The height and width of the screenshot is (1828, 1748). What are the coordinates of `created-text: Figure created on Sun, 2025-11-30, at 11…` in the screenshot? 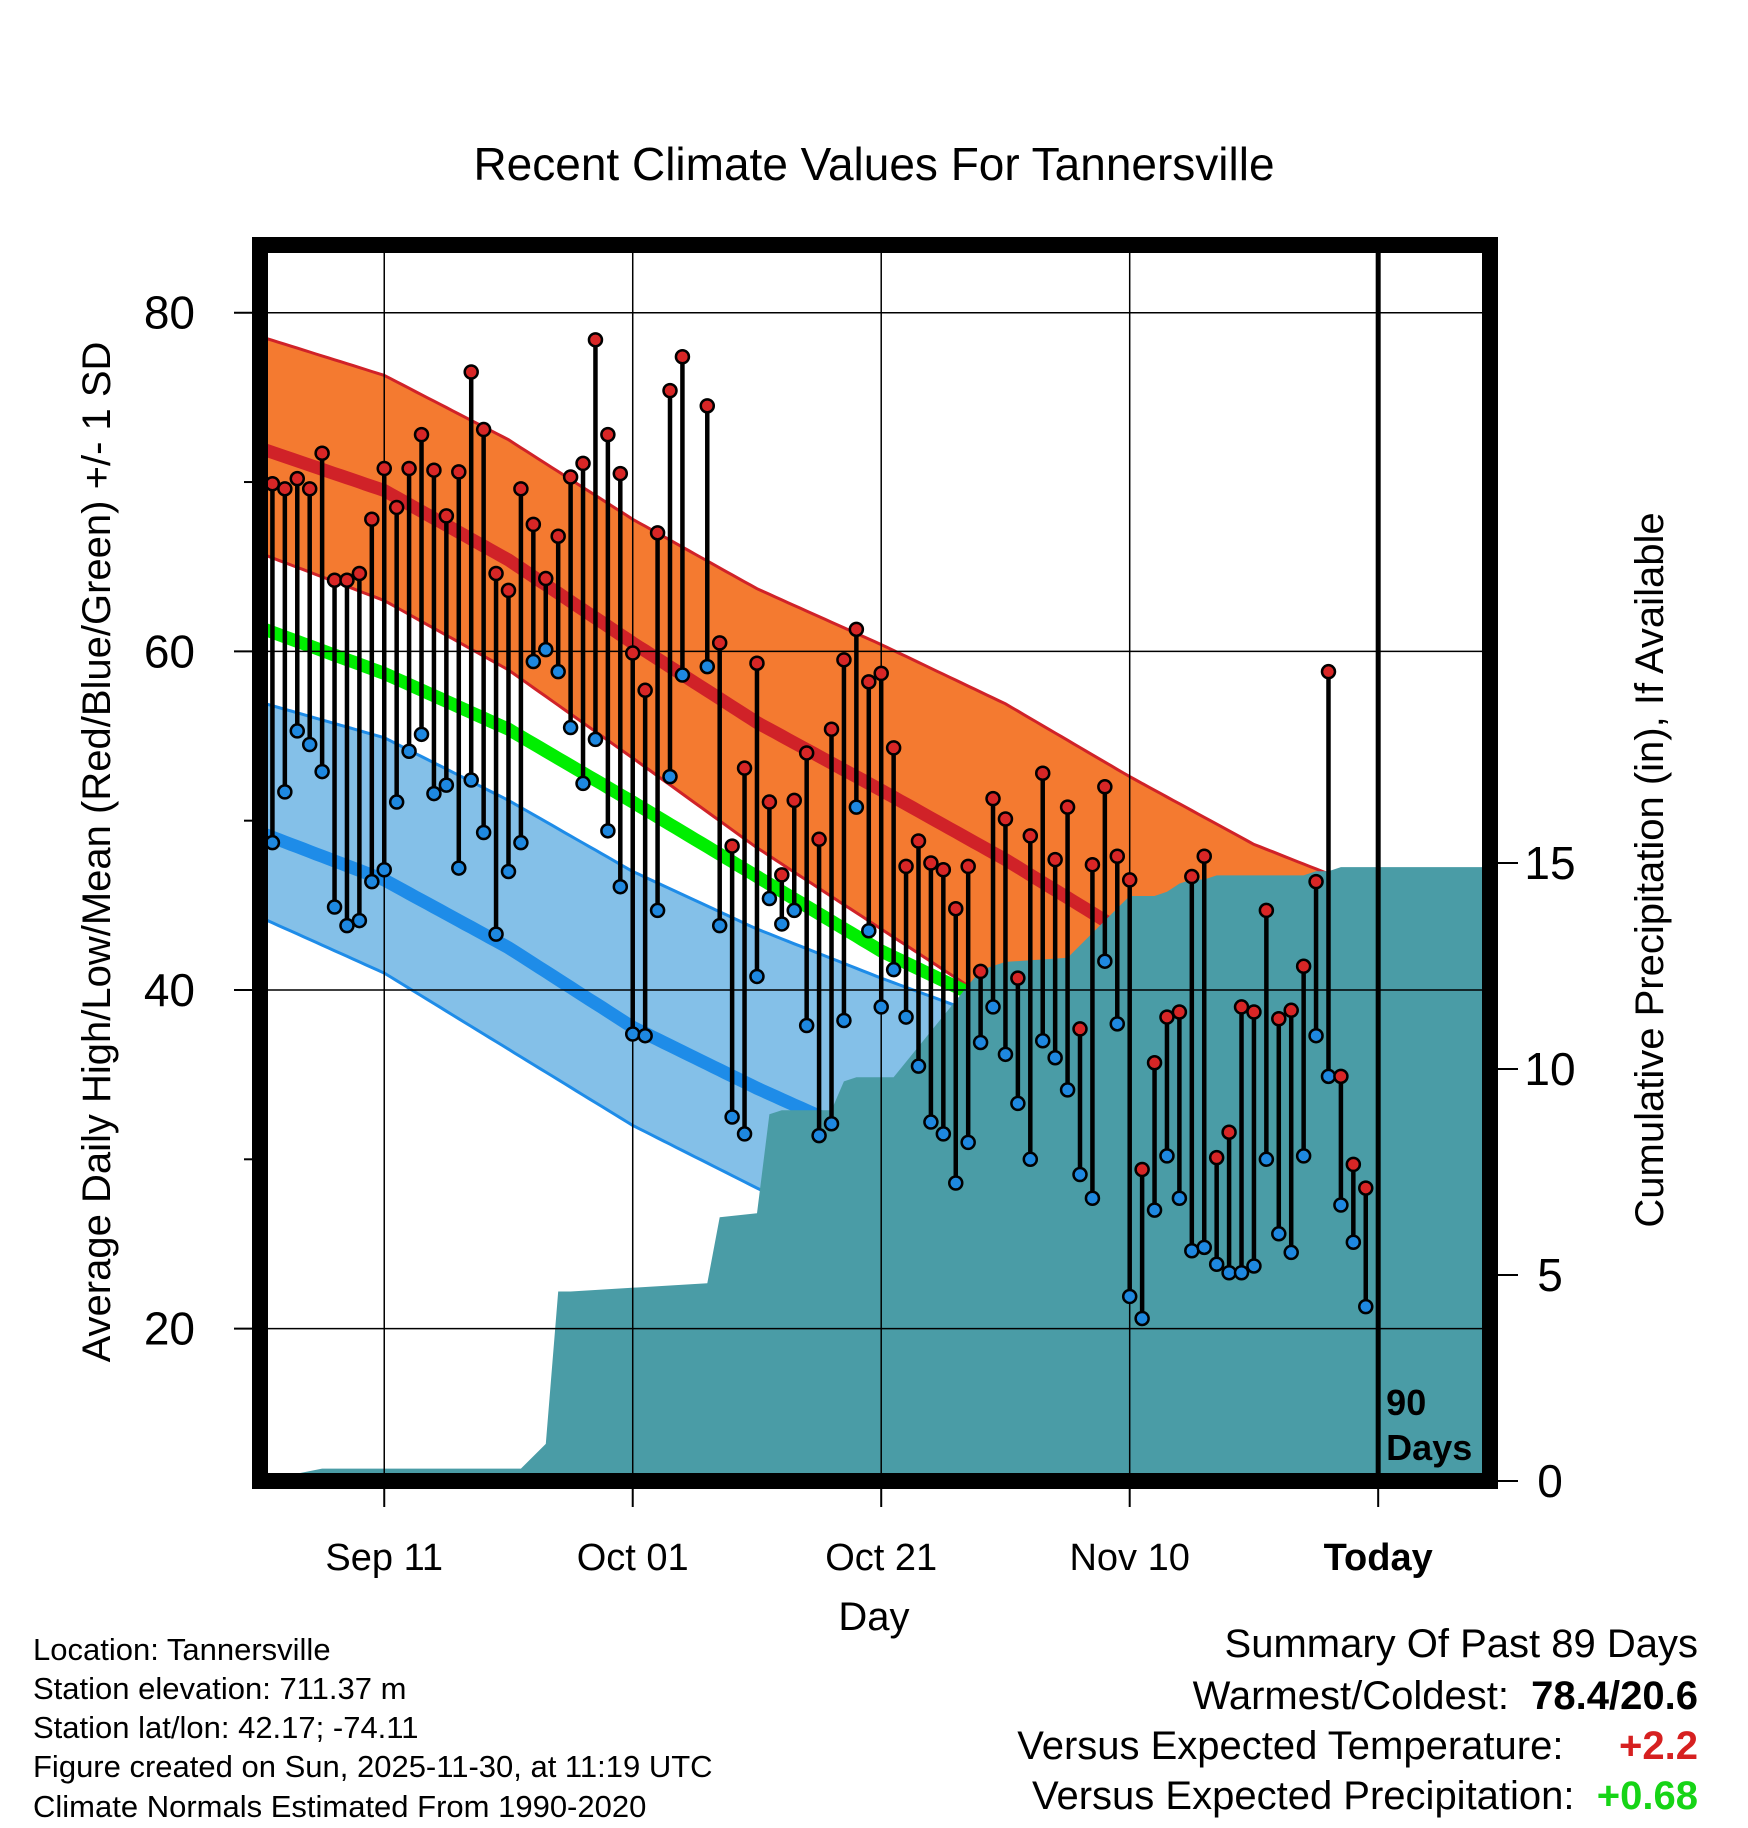 It's located at (373, 1766).